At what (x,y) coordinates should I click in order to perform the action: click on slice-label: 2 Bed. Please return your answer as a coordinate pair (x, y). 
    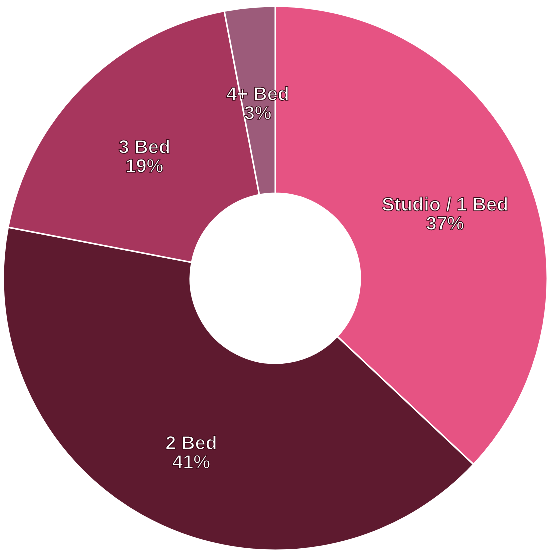
    Looking at the image, I should click on (192, 443).